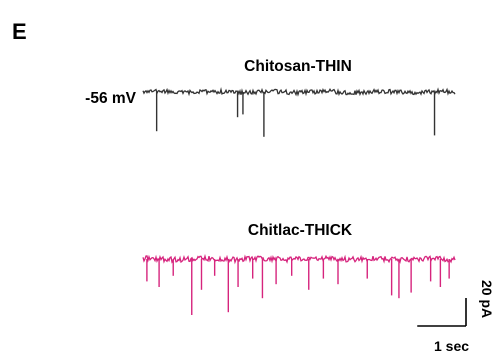 The width and height of the screenshot is (494, 358). I want to click on trace-title-chitosan-thin: Chitosan-THIN, so click(298, 66).